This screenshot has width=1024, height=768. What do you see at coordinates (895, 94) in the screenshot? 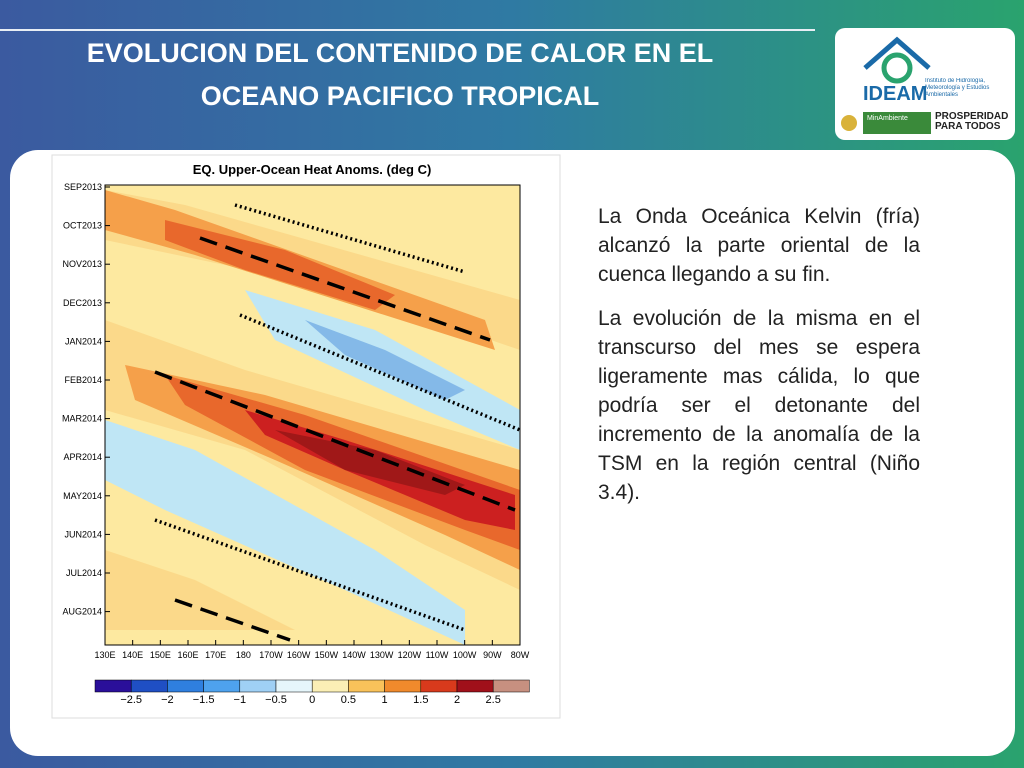
I see `logo-name: IDEAM` at bounding box center [895, 94].